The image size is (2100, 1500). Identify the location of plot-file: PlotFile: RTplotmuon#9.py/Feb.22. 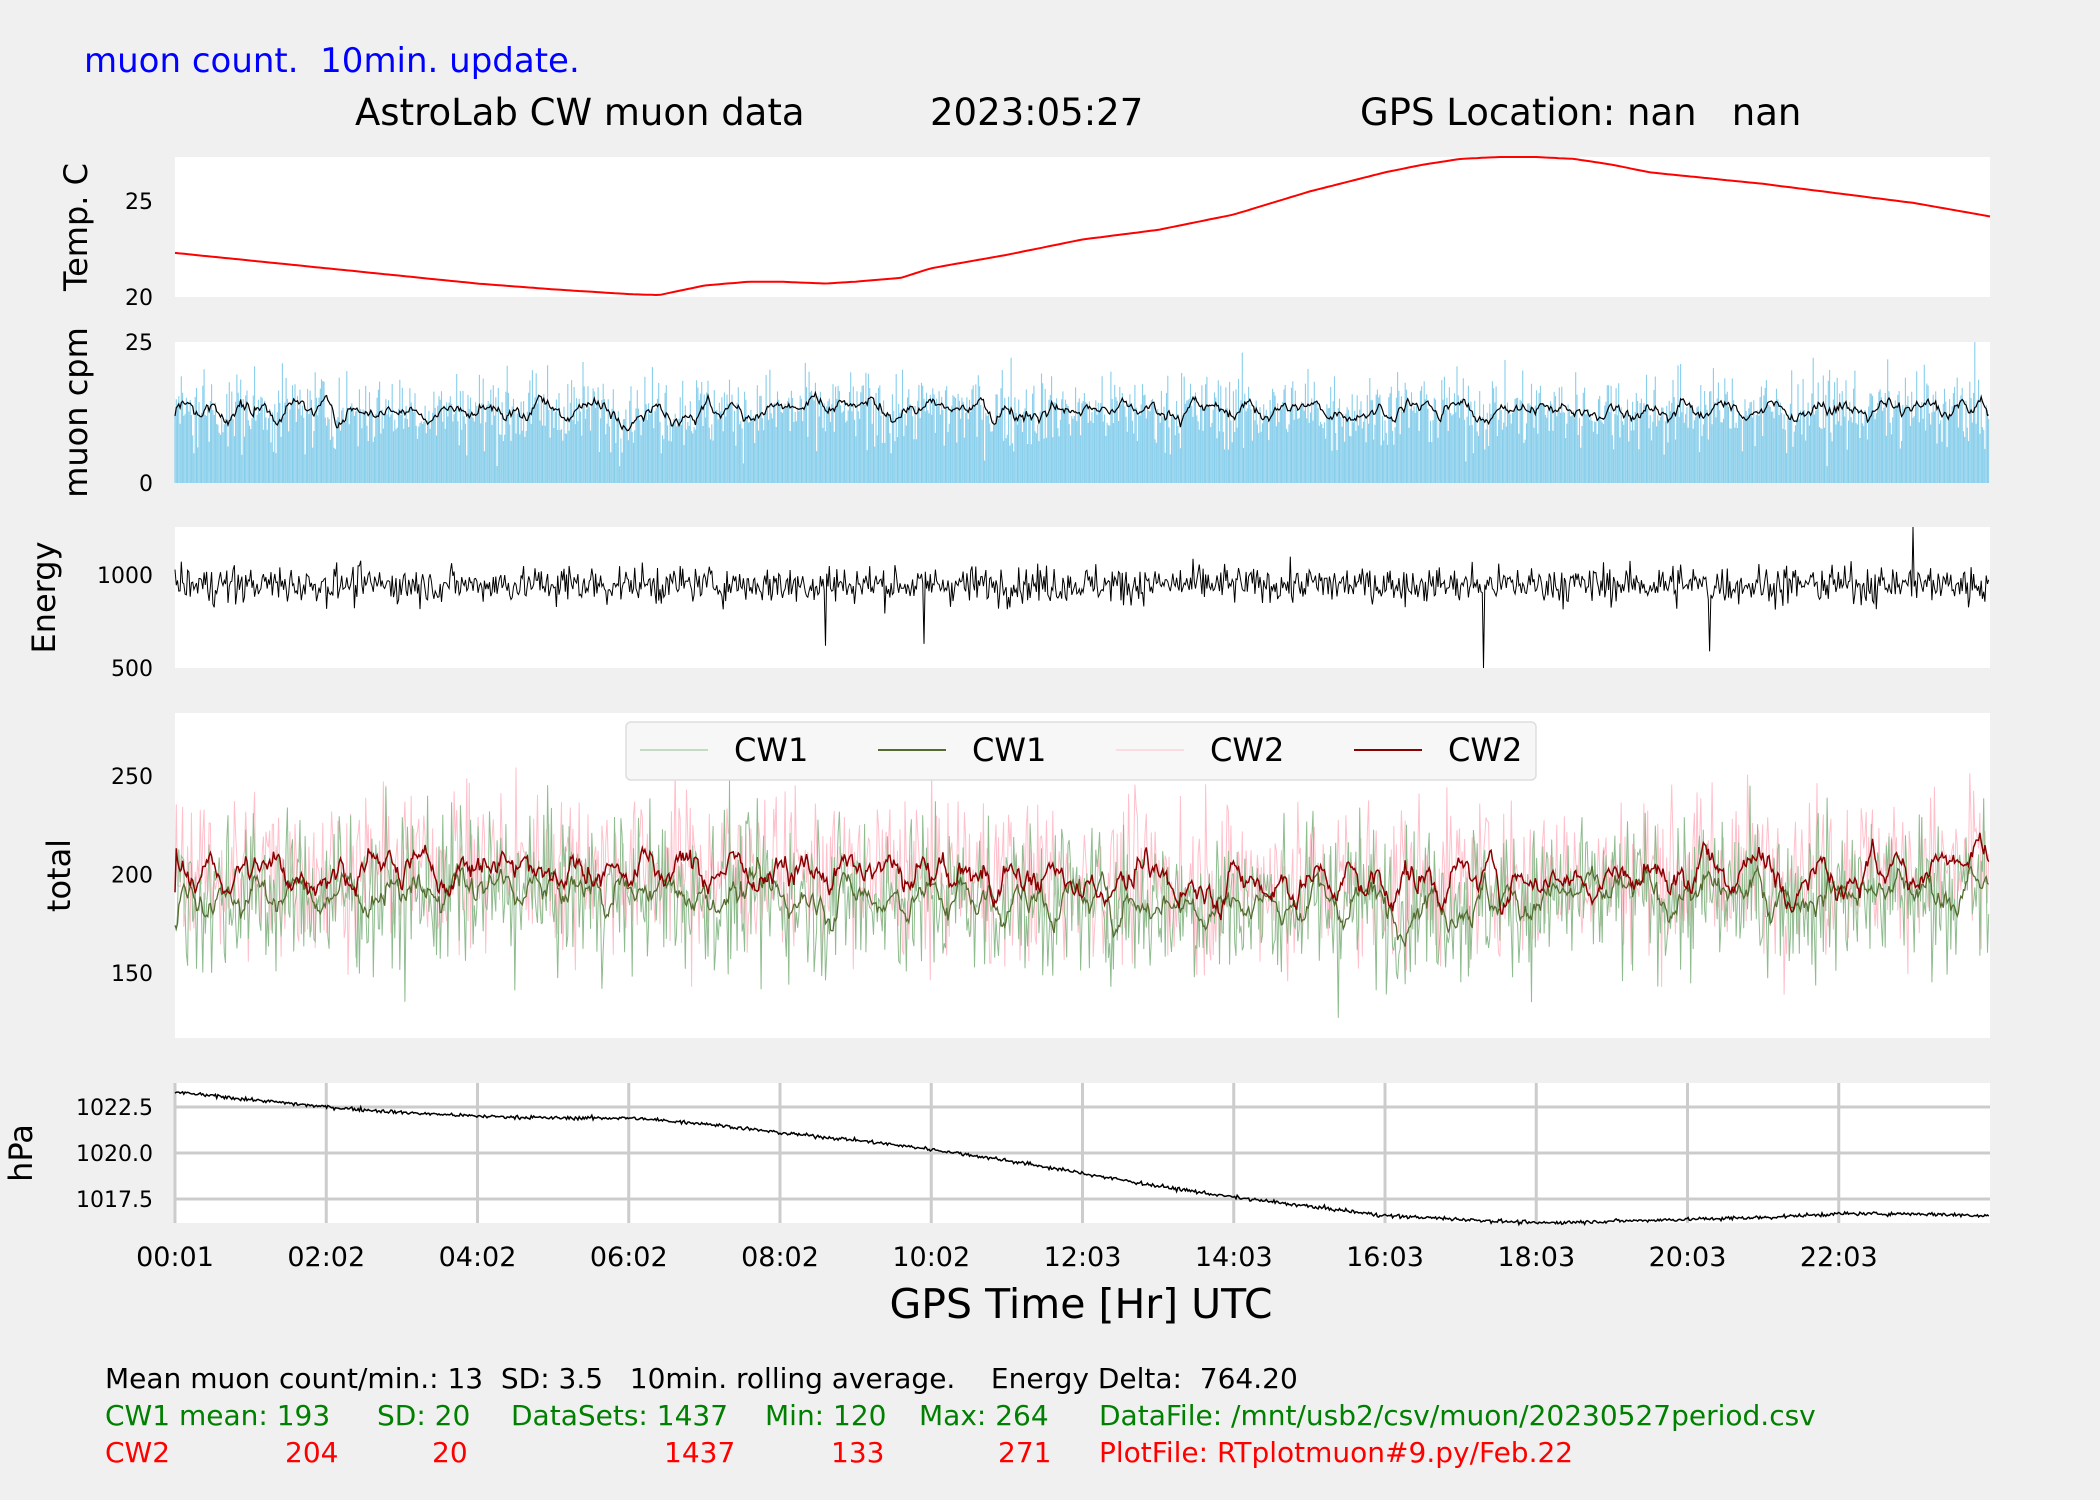
(1336, 1452).